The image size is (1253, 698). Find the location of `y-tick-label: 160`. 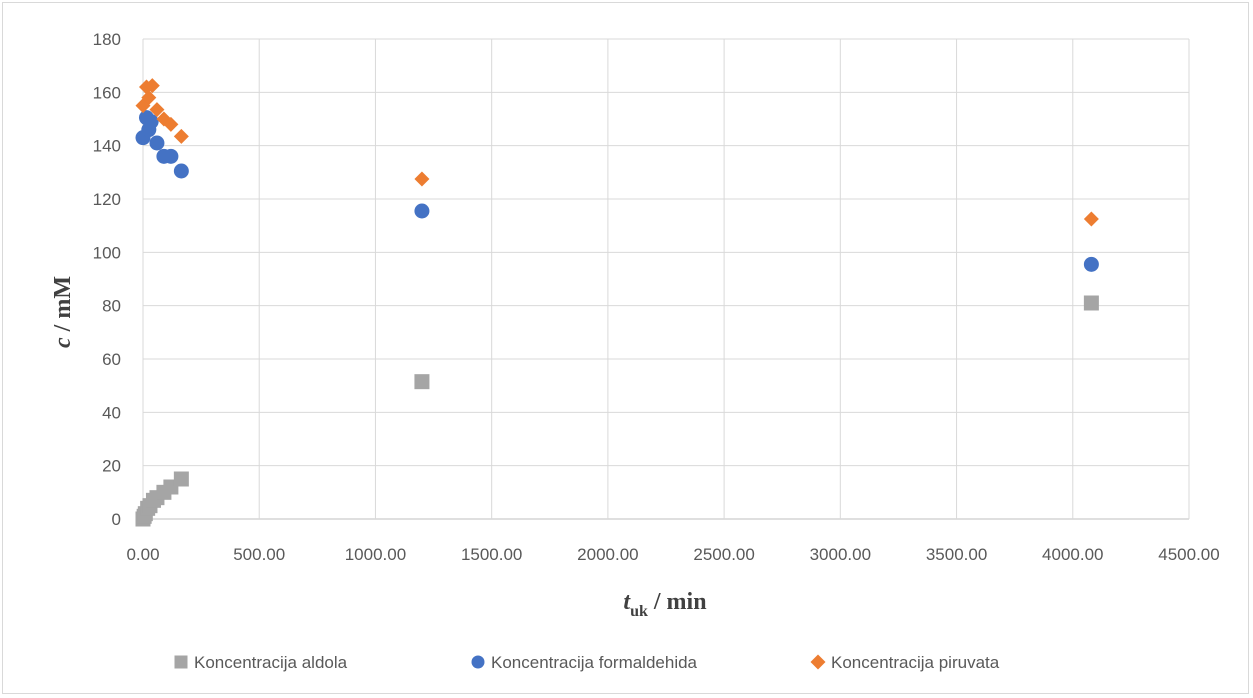

y-tick-label: 160 is located at coordinates (107, 92).